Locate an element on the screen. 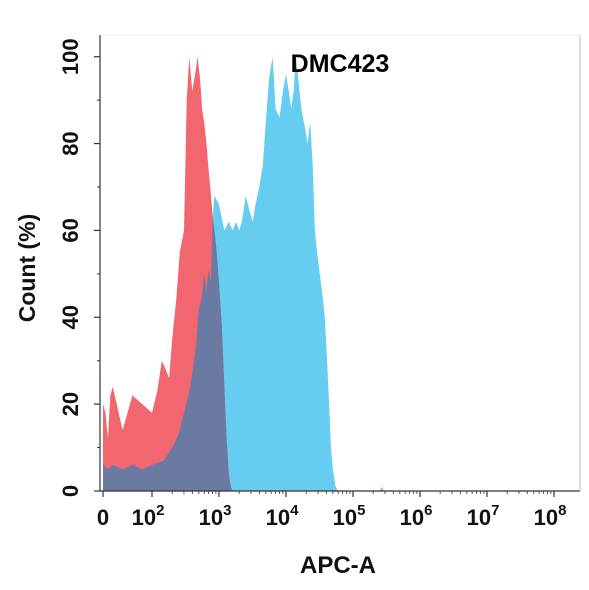 This screenshot has height=590, width=589. x-tick-label: 10⁴ is located at coordinates (282, 516).